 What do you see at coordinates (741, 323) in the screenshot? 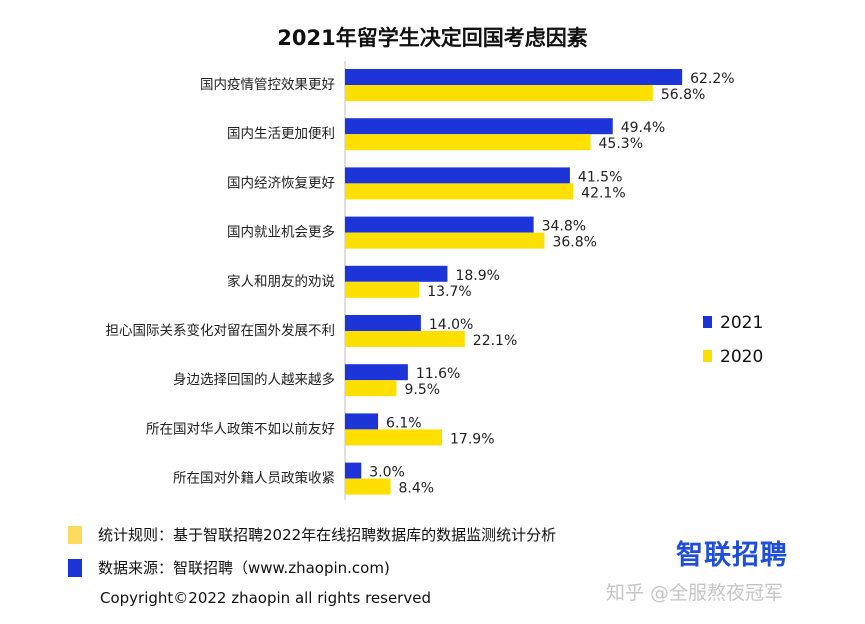
I see `legend-label-2021: 2021` at bounding box center [741, 323].